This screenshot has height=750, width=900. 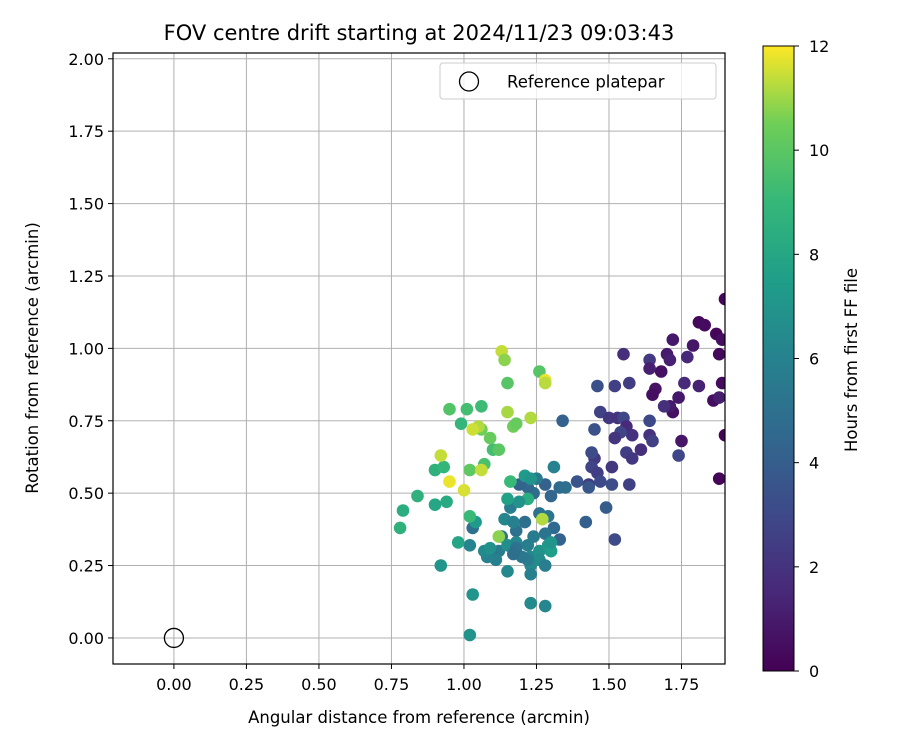 I want to click on x-tick-label: 1.75, so click(x=682, y=684).